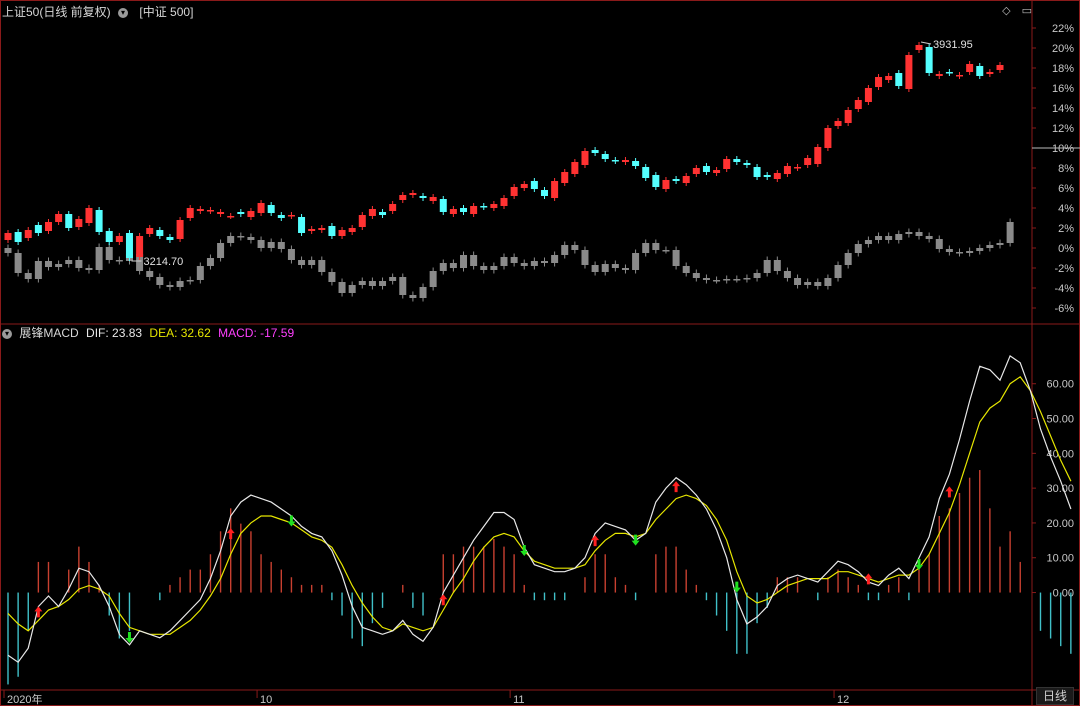 This screenshot has height=706, width=1080. I want to click on price-tick-label: -4%, so click(1064, 289).